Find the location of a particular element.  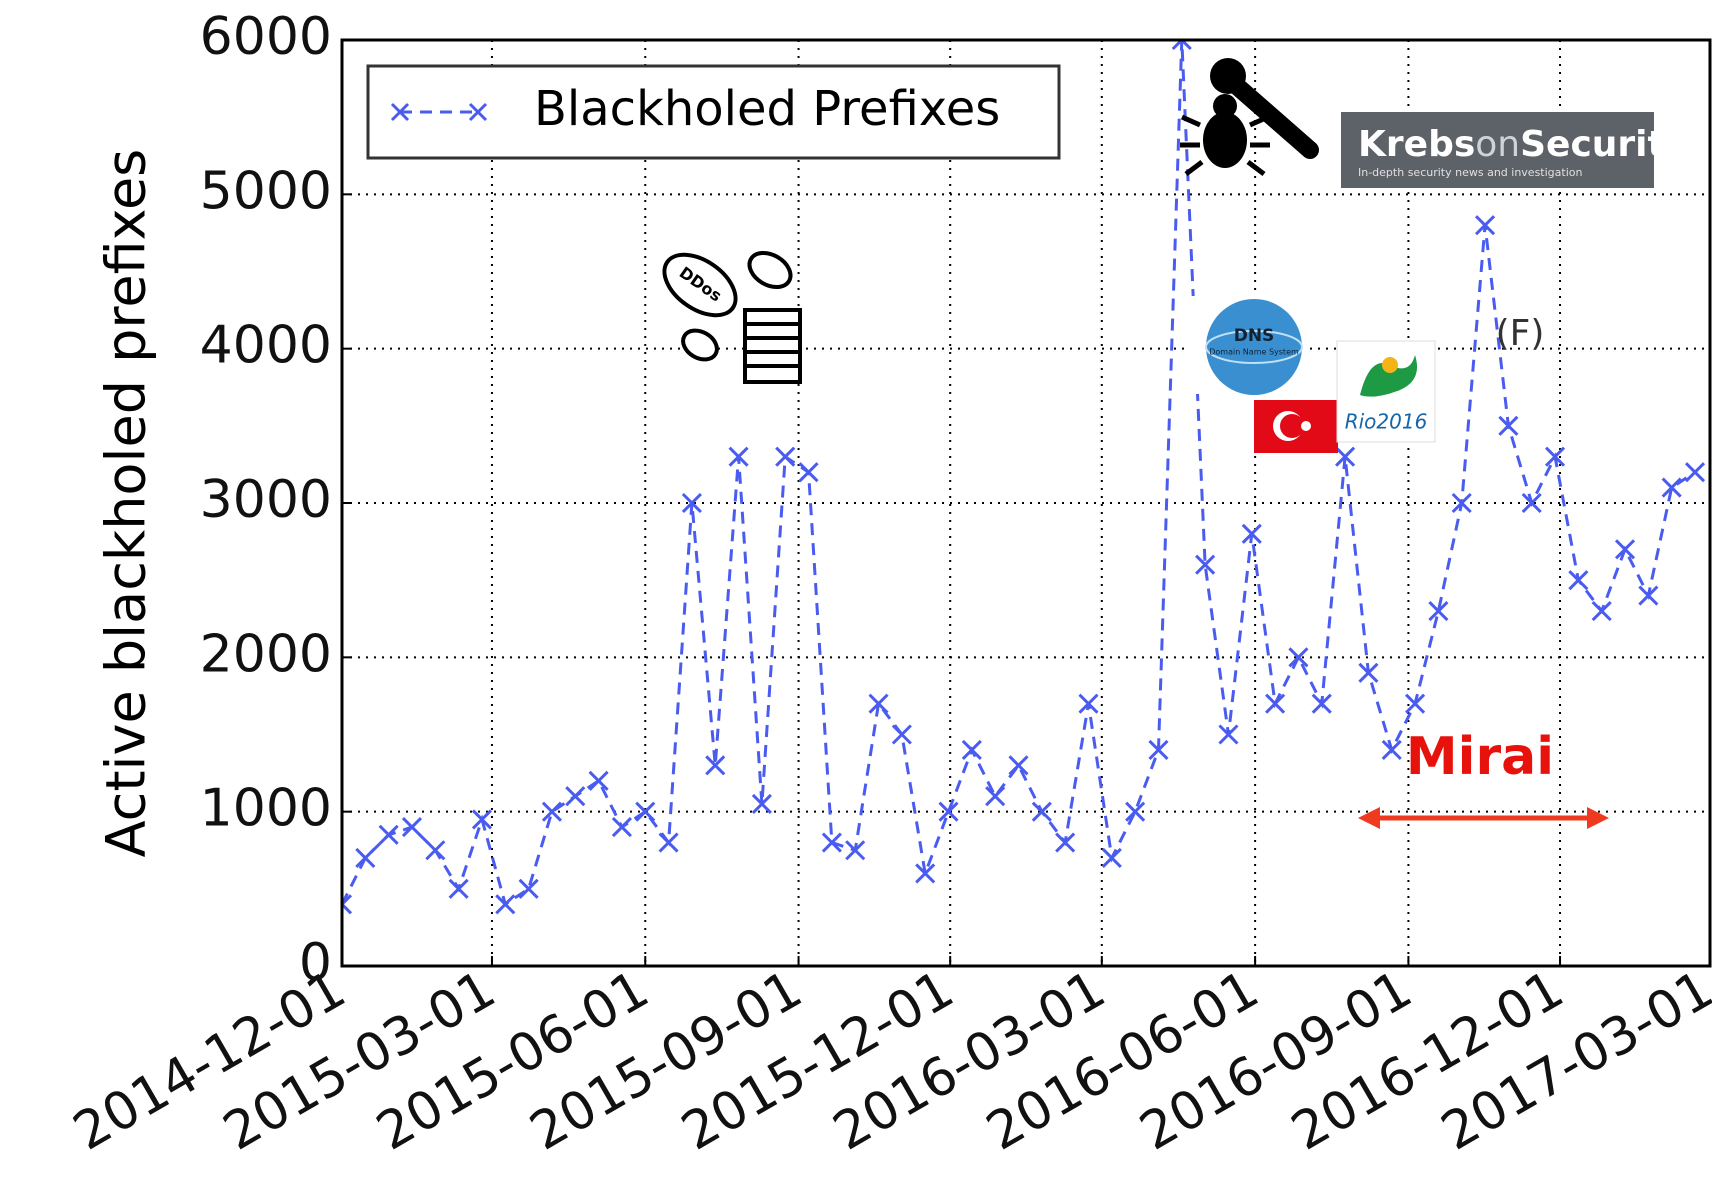

legend: Blackholed Prefixes is located at coordinates (713, 112).